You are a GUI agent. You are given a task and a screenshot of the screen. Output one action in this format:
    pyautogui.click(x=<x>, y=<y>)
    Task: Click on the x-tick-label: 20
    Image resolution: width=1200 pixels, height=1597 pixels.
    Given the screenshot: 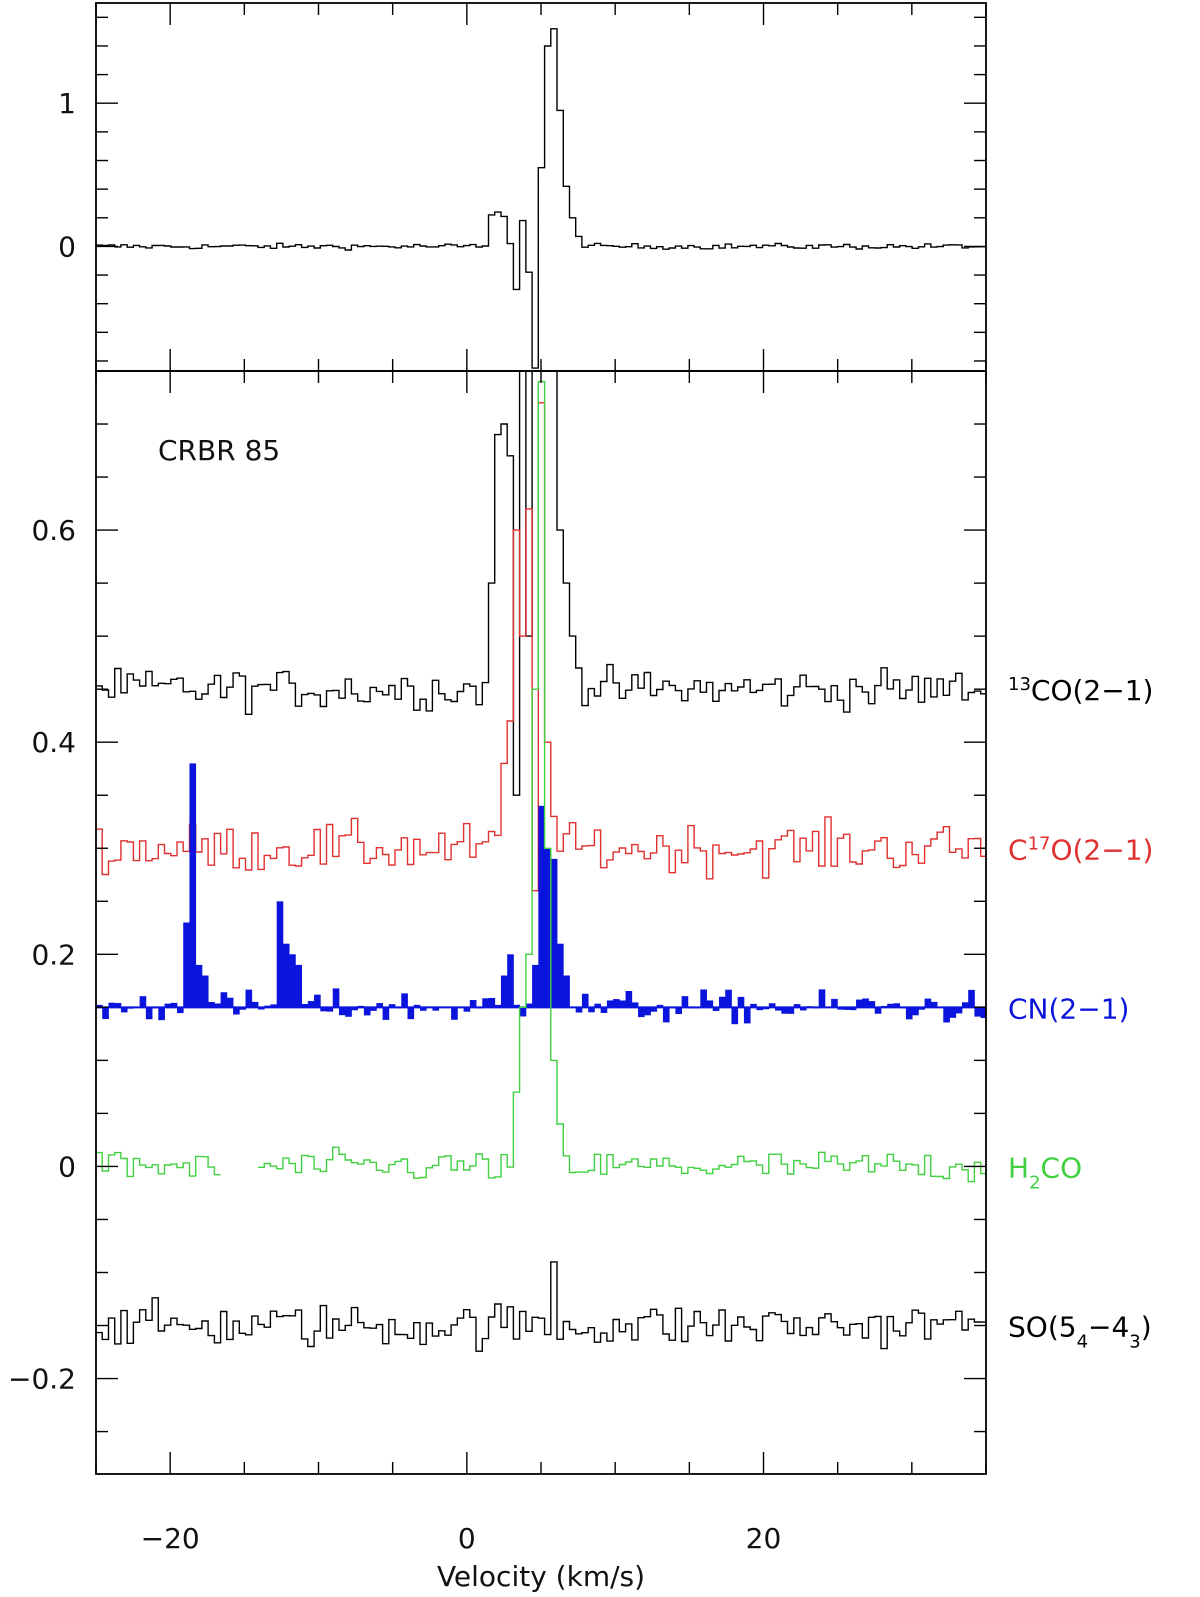 What is the action you would take?
    pyautogui.click(x=764, y=1538)
    